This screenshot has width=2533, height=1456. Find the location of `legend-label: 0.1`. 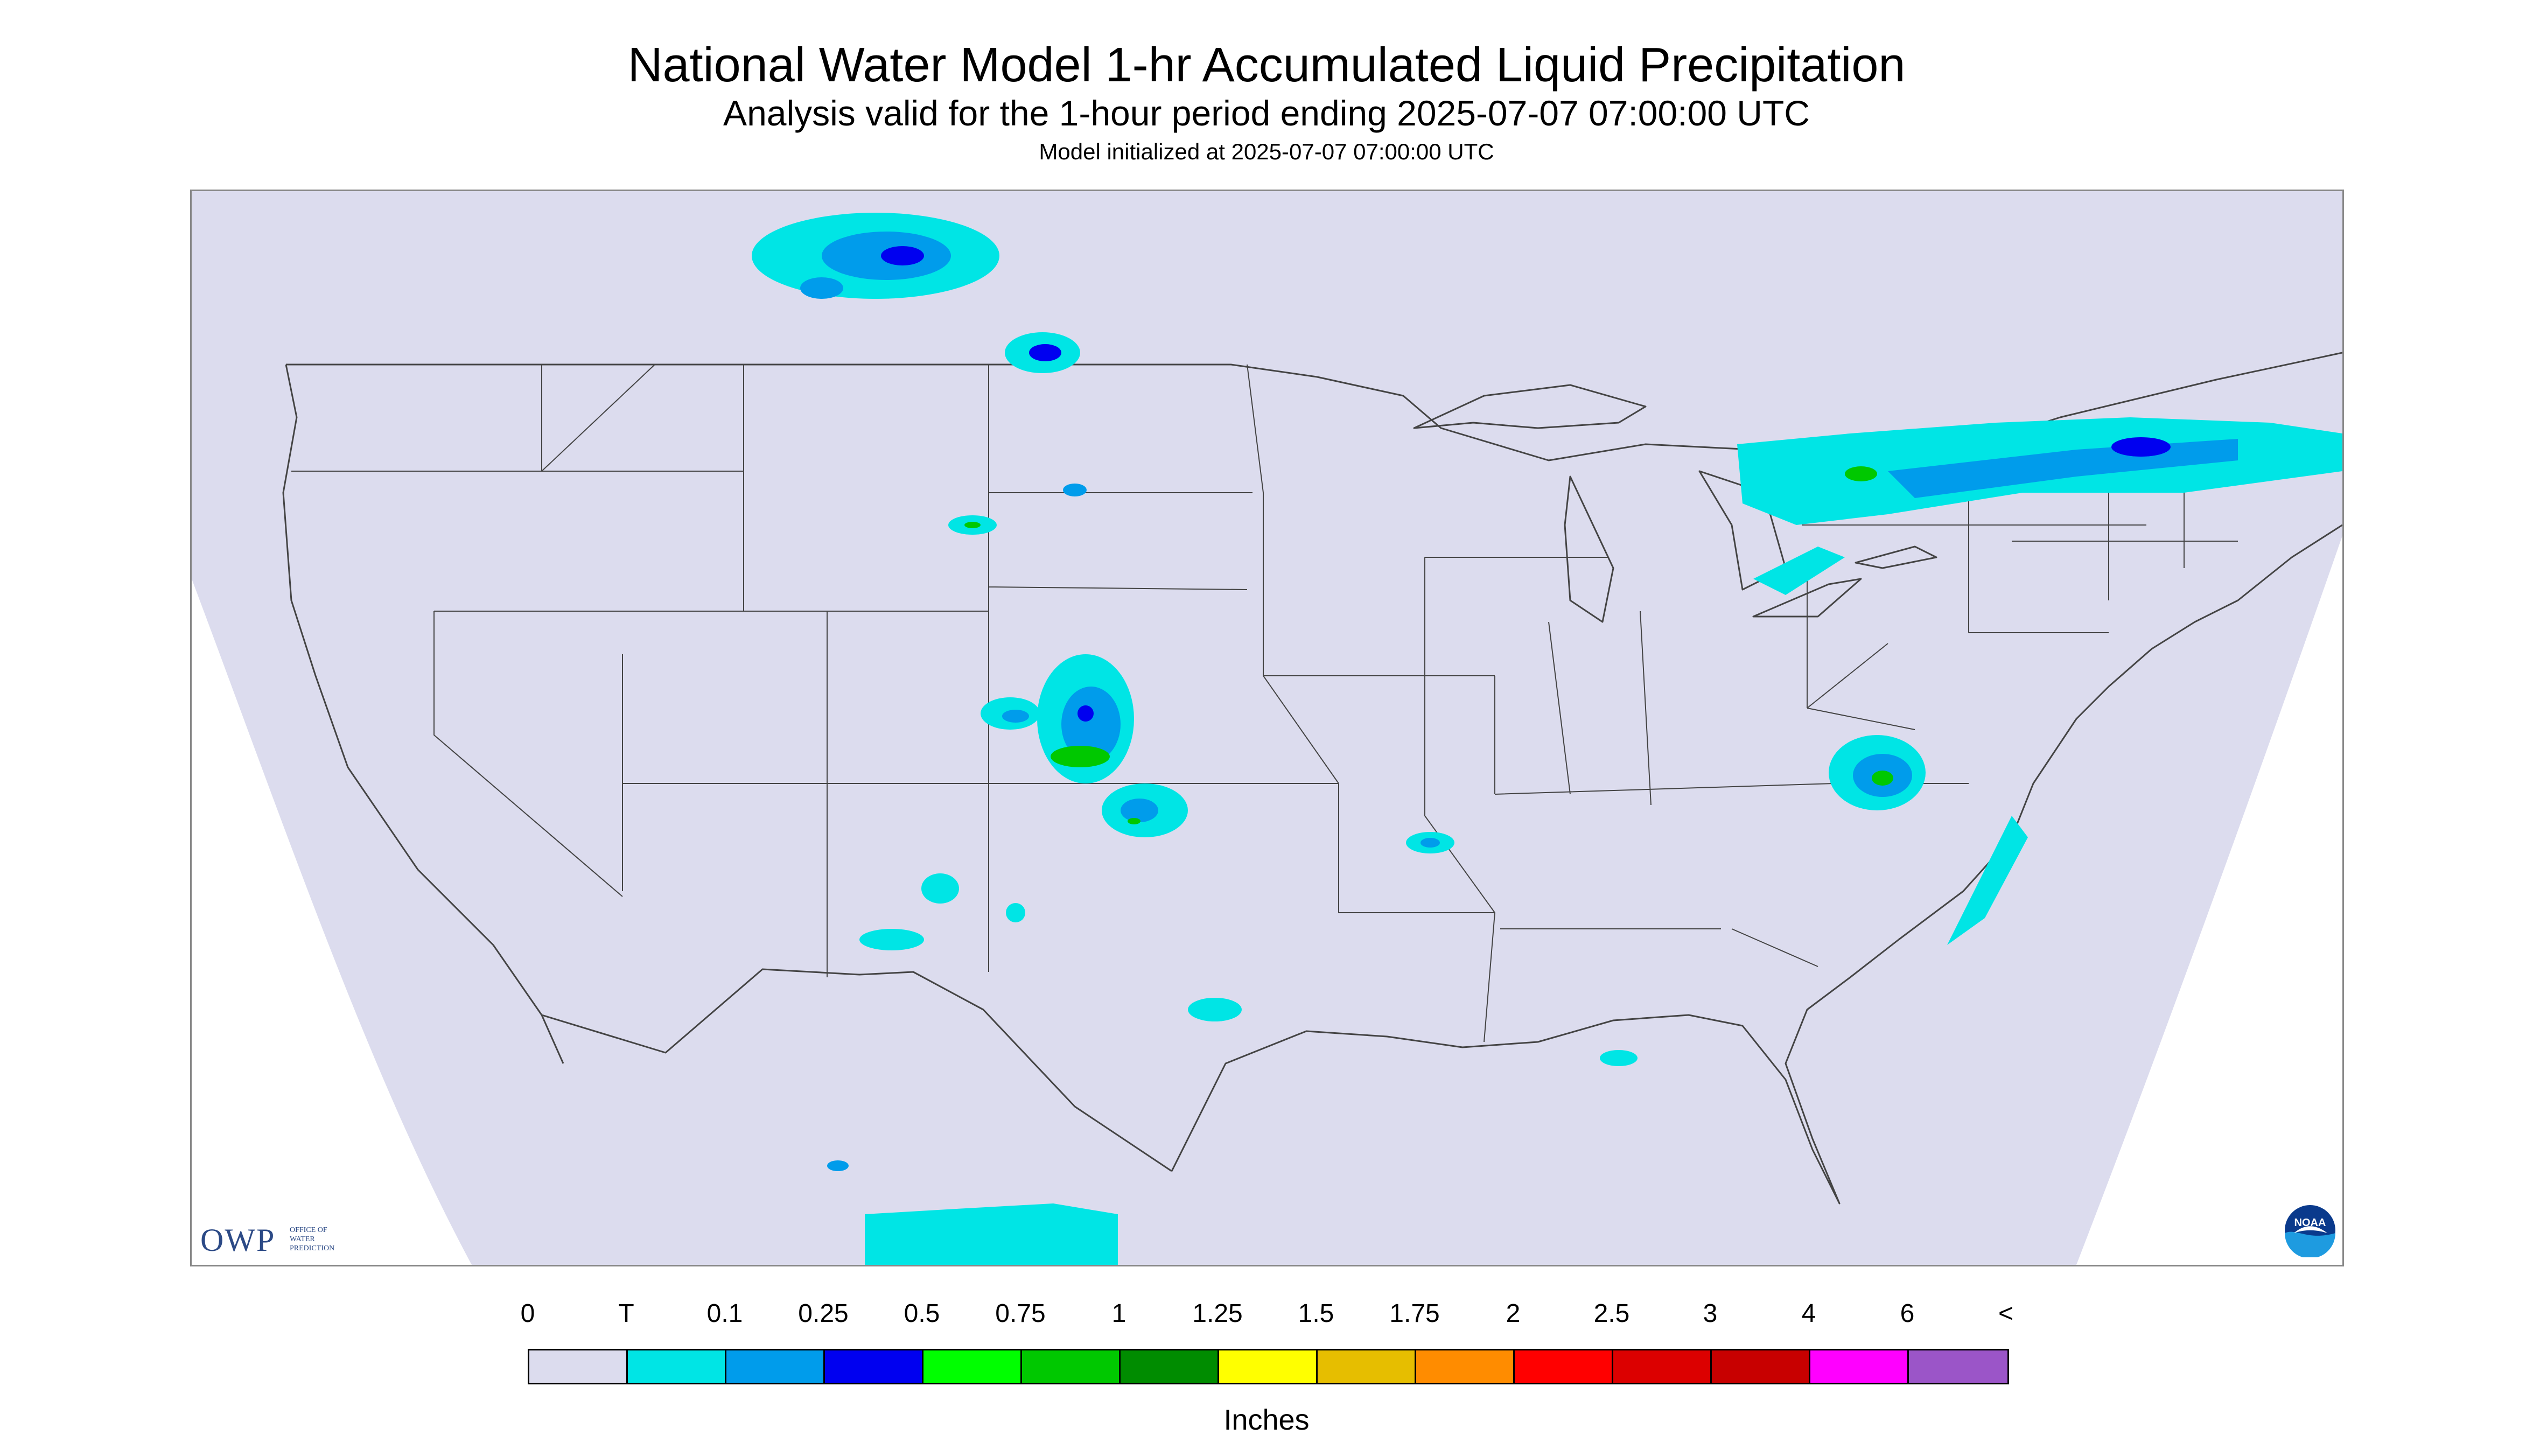

legend-label: 0.1 is located at coordinates (724, 1313).